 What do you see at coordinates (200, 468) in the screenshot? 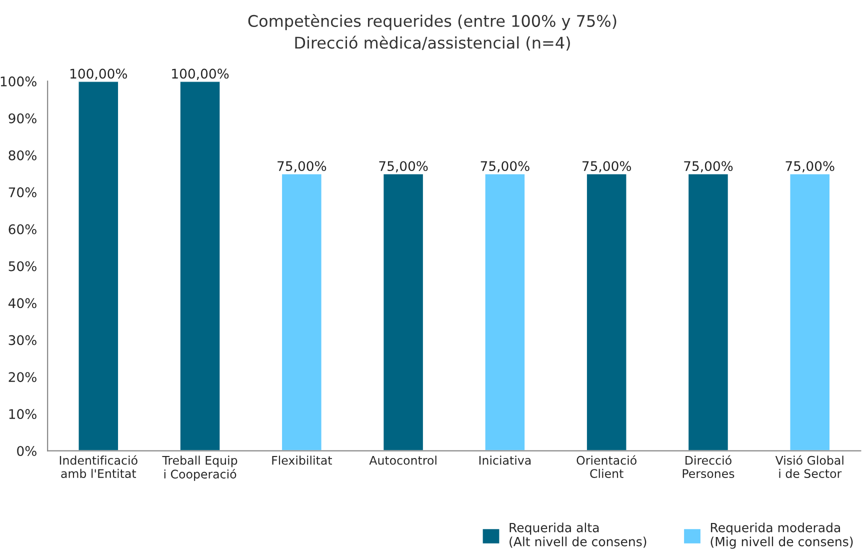
I see `x-tick-label: Treball Equip i Cooperació` at bounding box center [200, 468].